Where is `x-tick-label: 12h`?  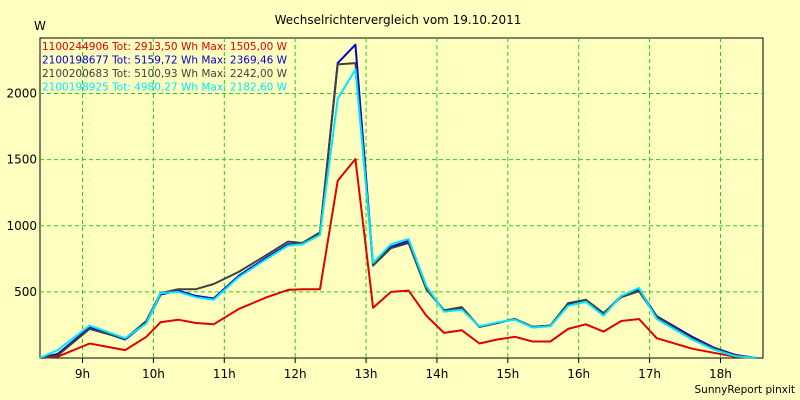 x-tick-label: 12h is located at coordinates (295, 374).